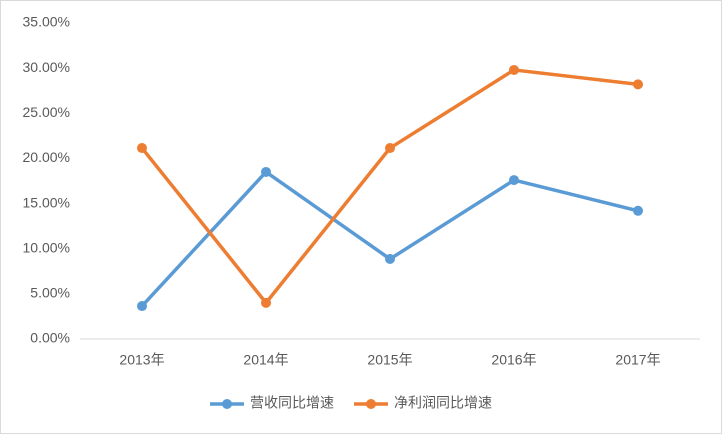  I want to click on y-tick-label: 35.00%, so click(46, 22).